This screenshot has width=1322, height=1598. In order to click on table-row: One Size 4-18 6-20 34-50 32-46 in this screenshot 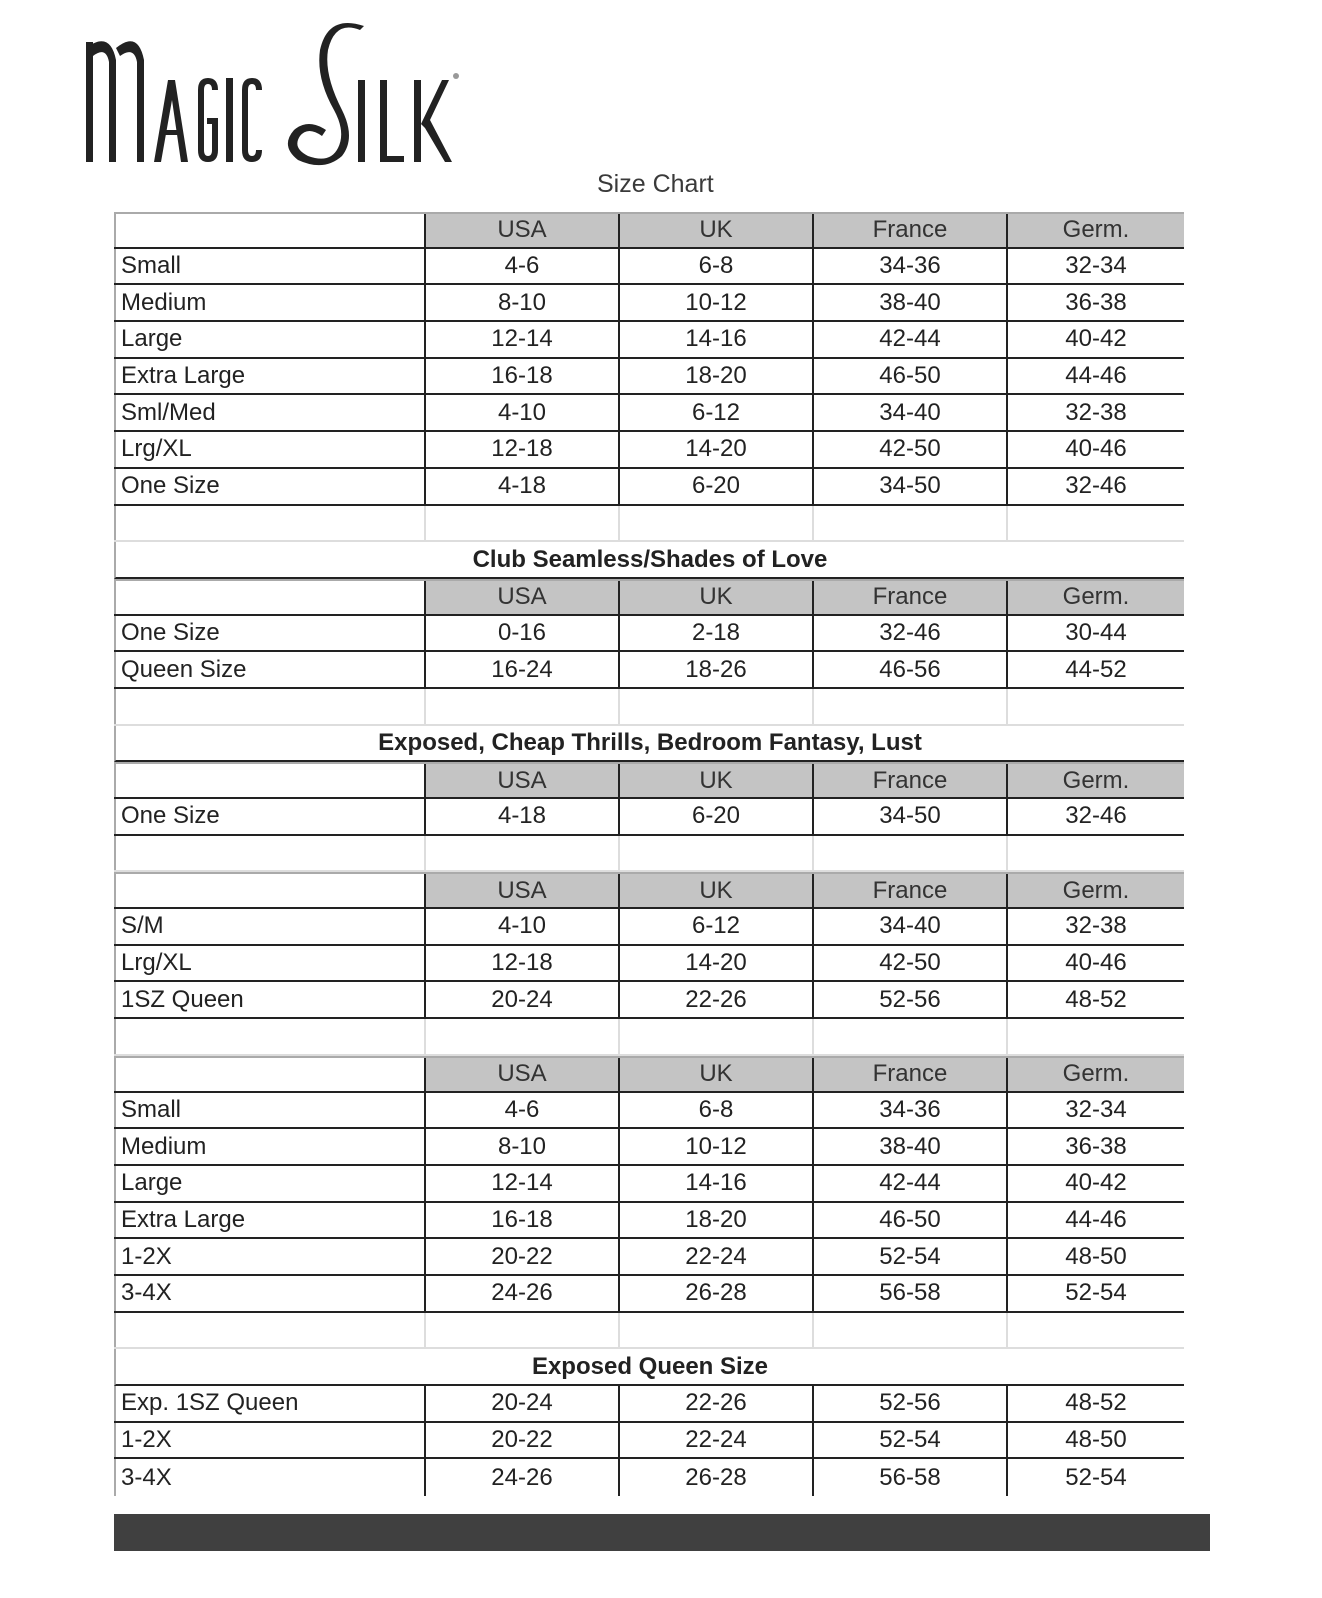, I will do `click(649, 817)`.